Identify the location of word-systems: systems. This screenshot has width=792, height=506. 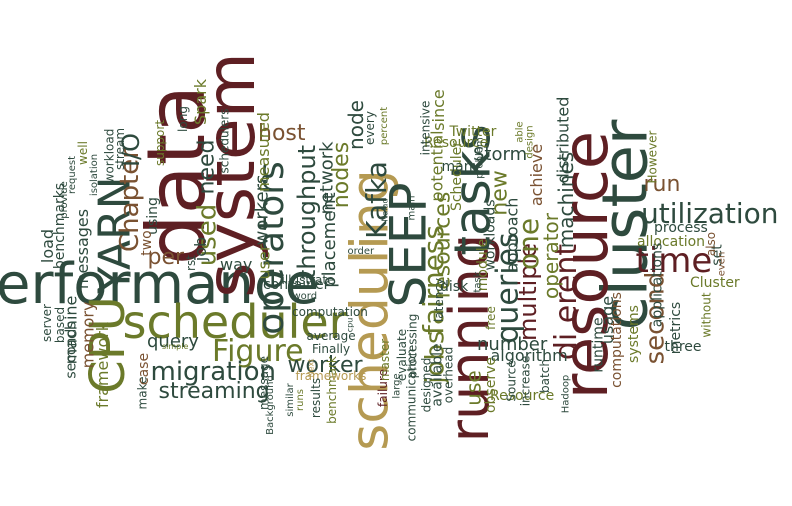
(633, 334).